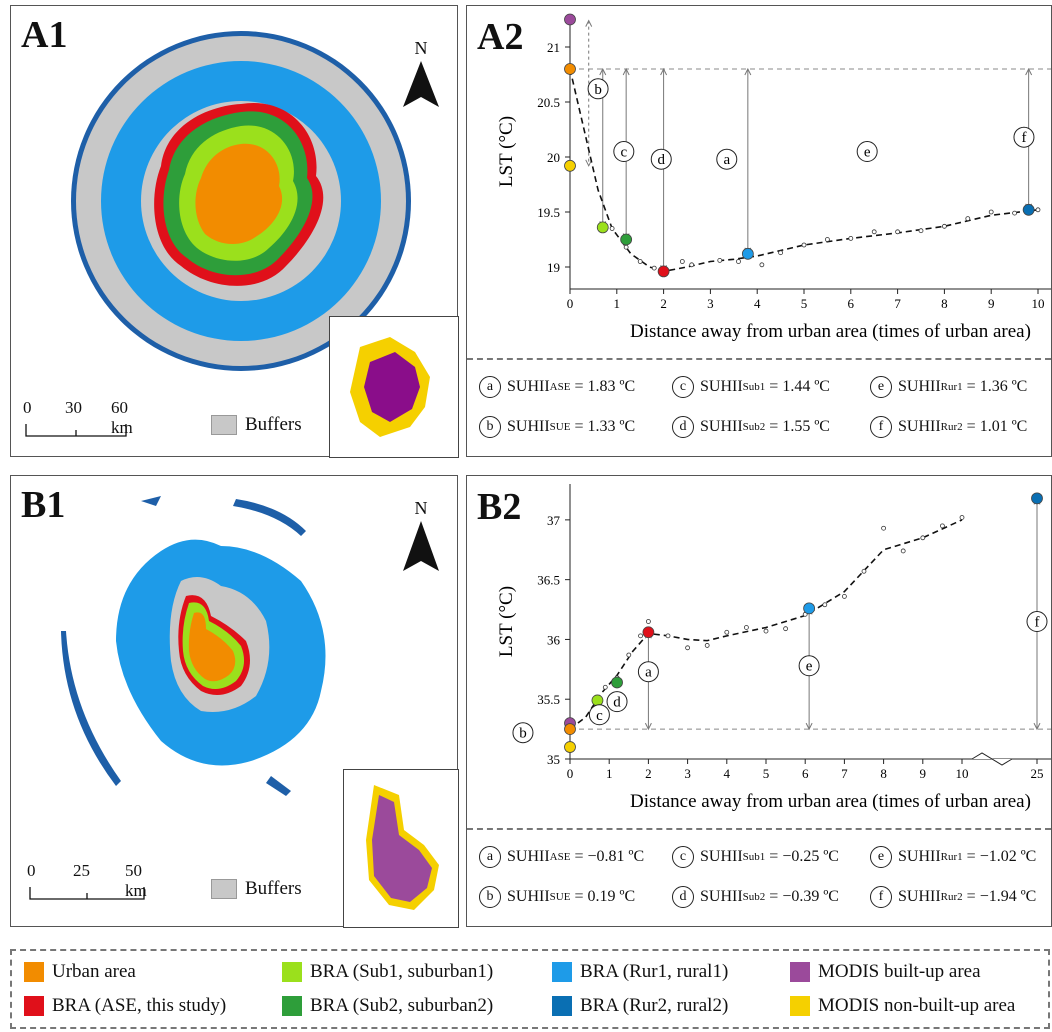 This screenshot has height=1032, width=1052. I want to click on suhii-entry: d SUHII Sub2 = −0.39 ºC, so click(755, 897).